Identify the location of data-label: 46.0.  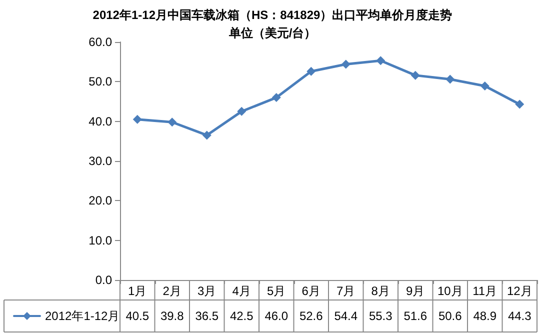
(276, 316).